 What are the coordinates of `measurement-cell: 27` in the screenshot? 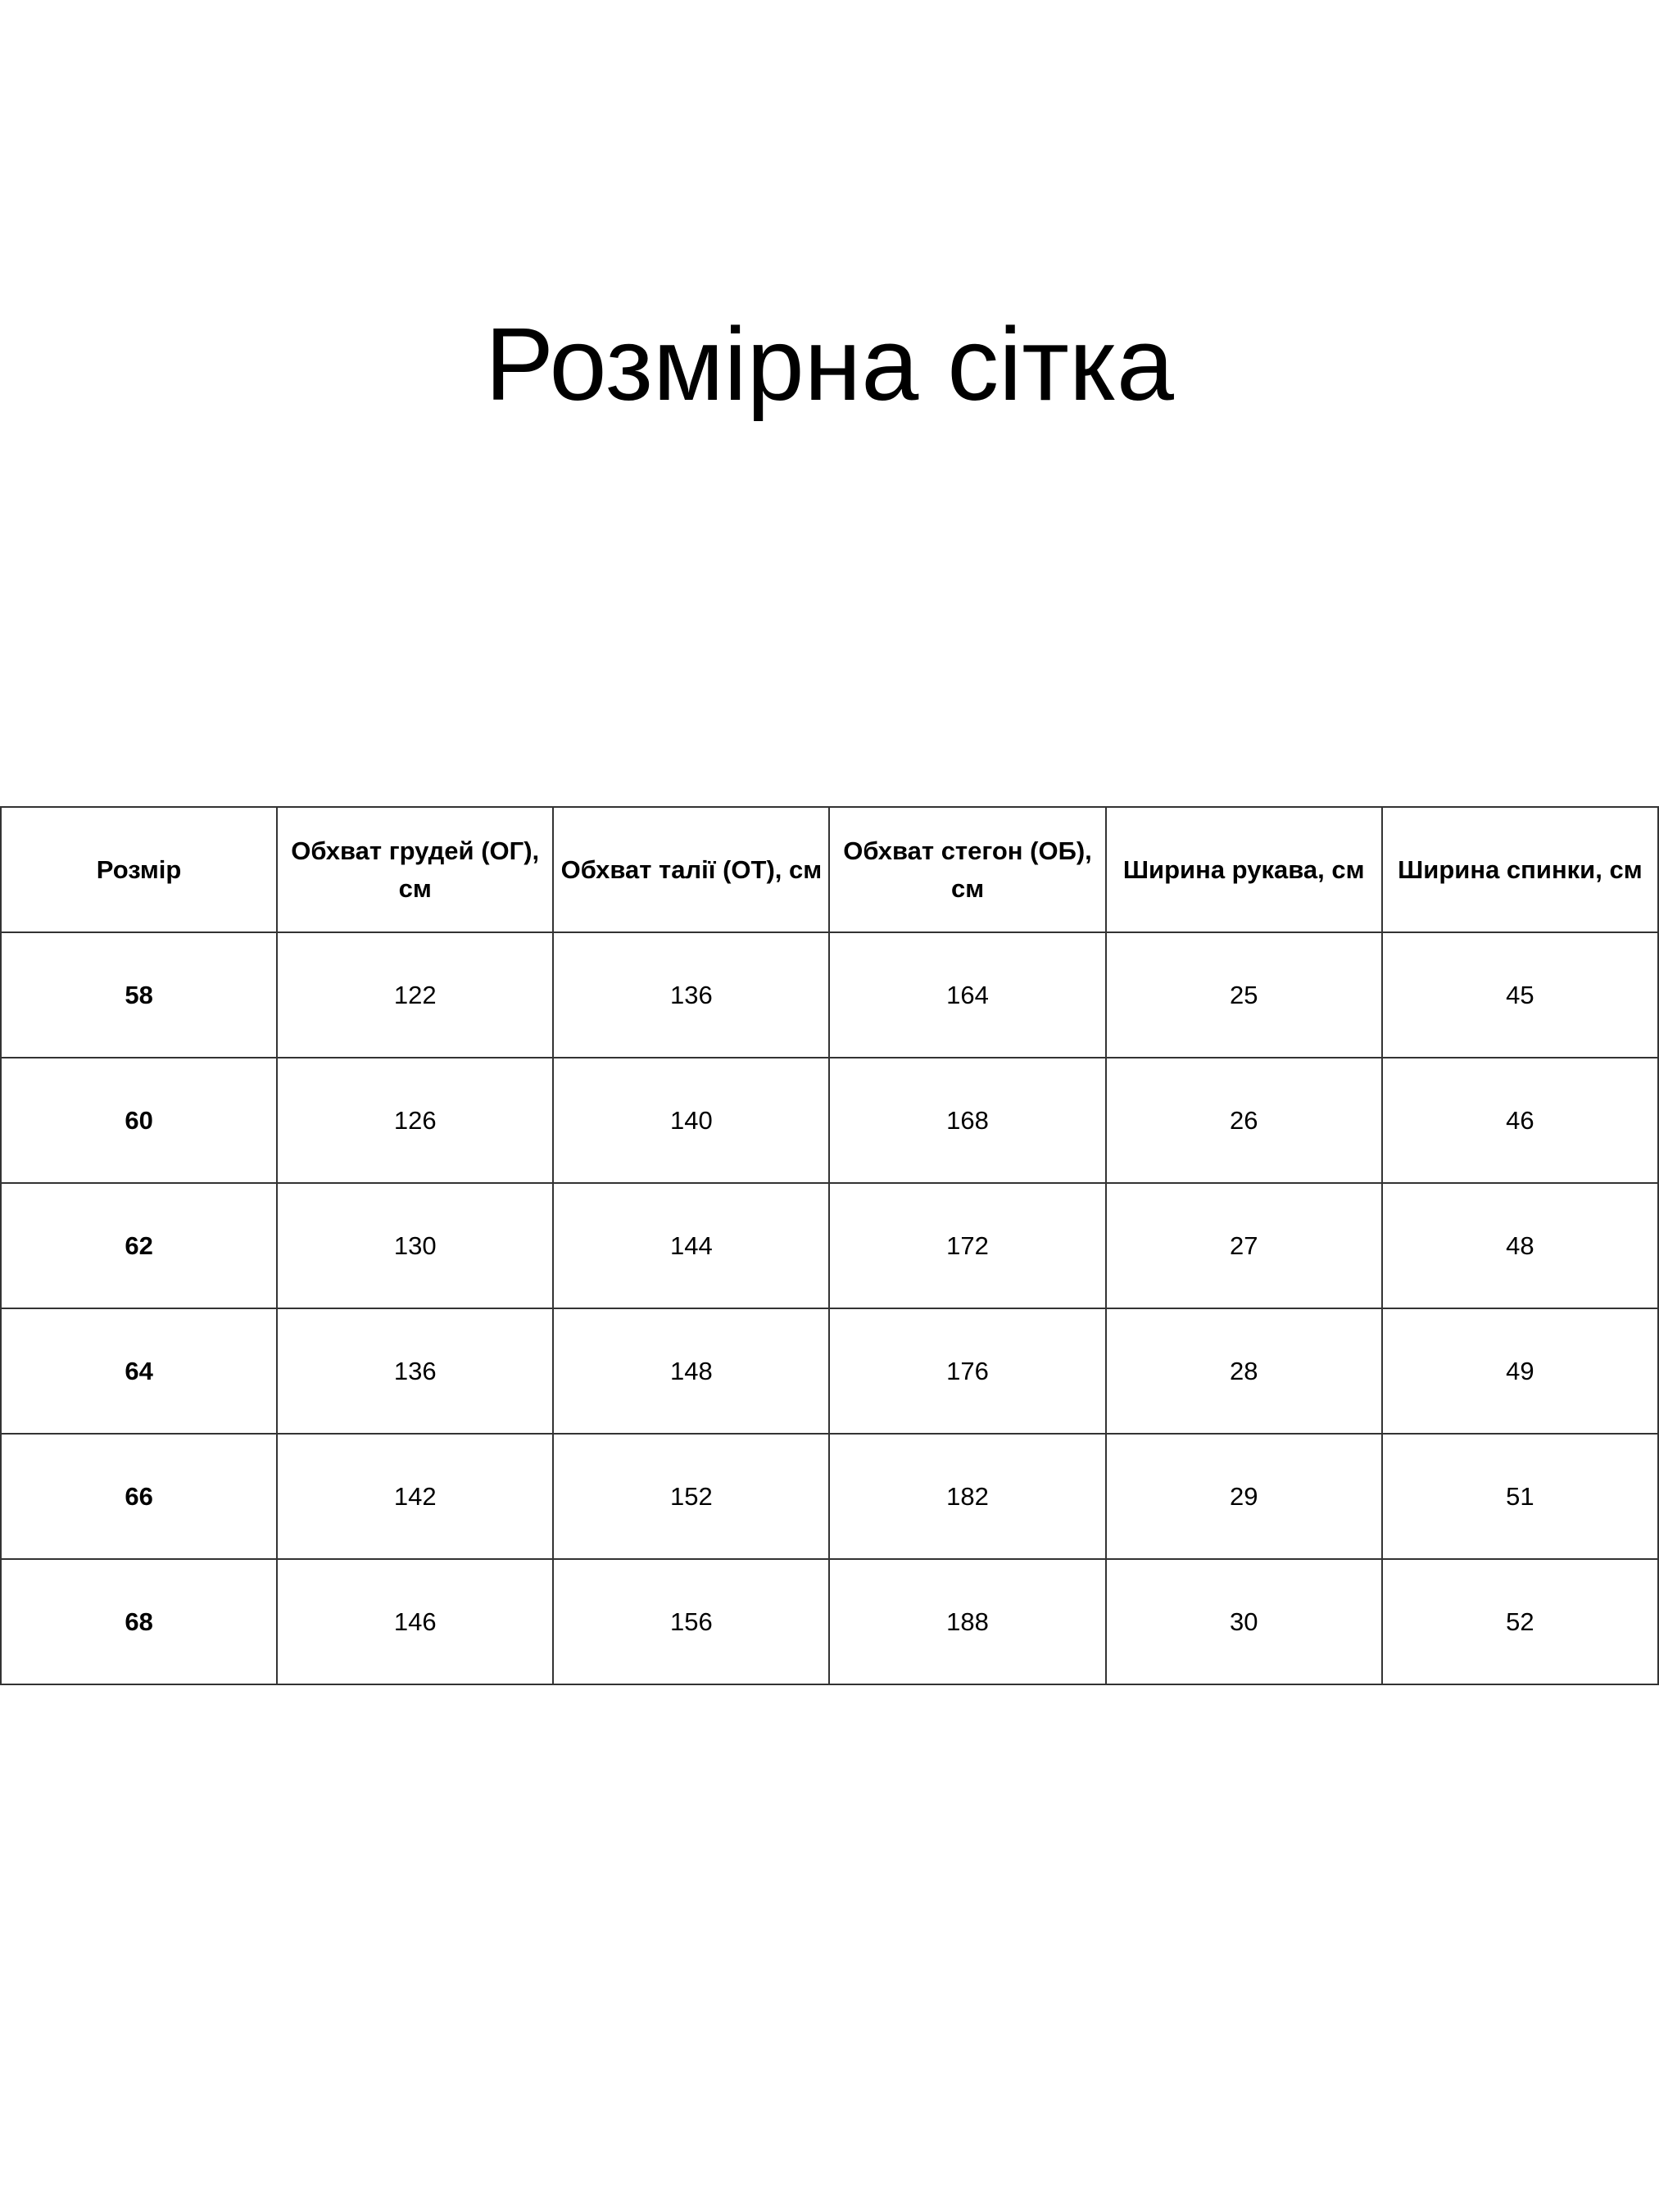 It's located at (1243, 1245).